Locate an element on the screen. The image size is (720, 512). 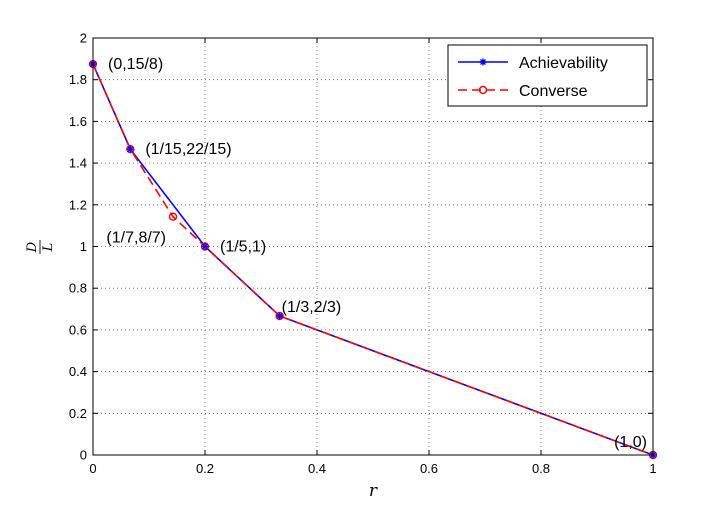
point-annotation: (0,15/8) is located at coordinates (135, 64).